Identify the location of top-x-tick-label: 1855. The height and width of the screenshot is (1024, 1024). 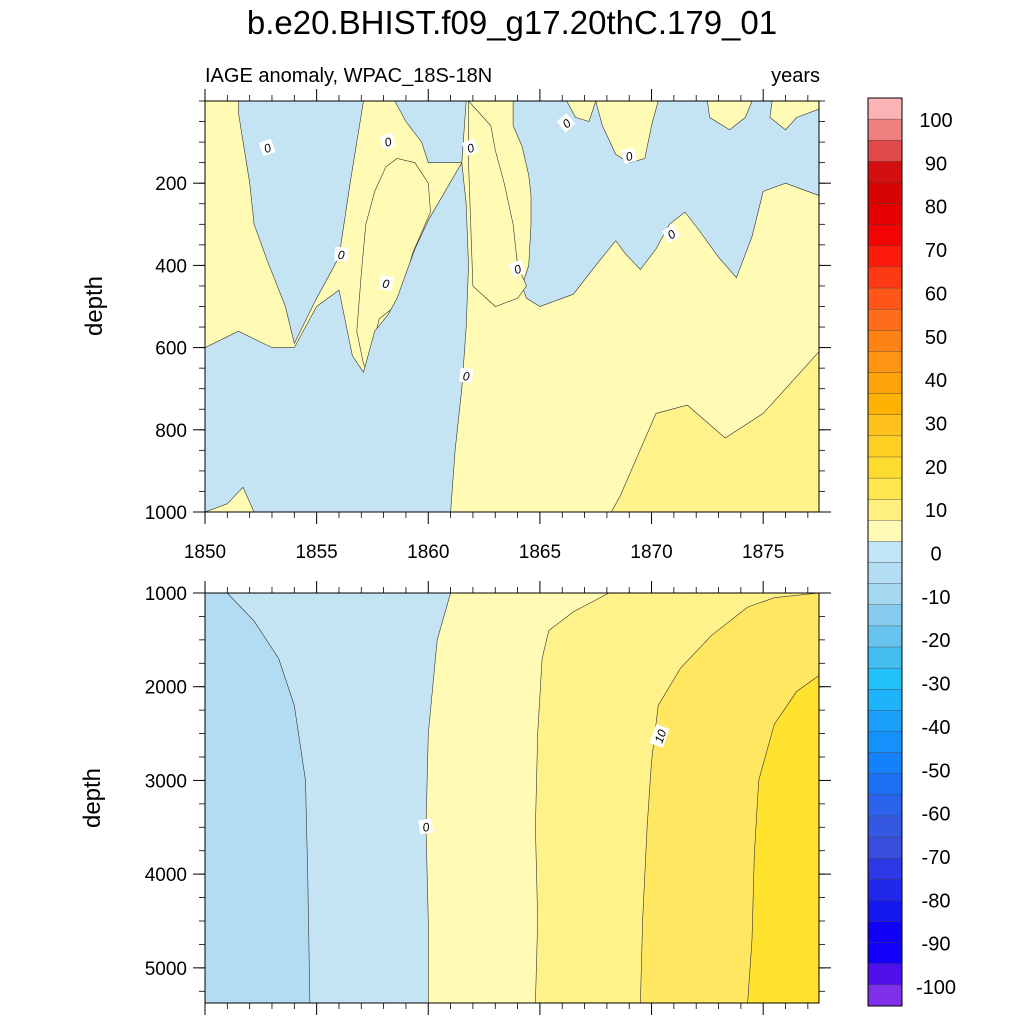
(316, 552).